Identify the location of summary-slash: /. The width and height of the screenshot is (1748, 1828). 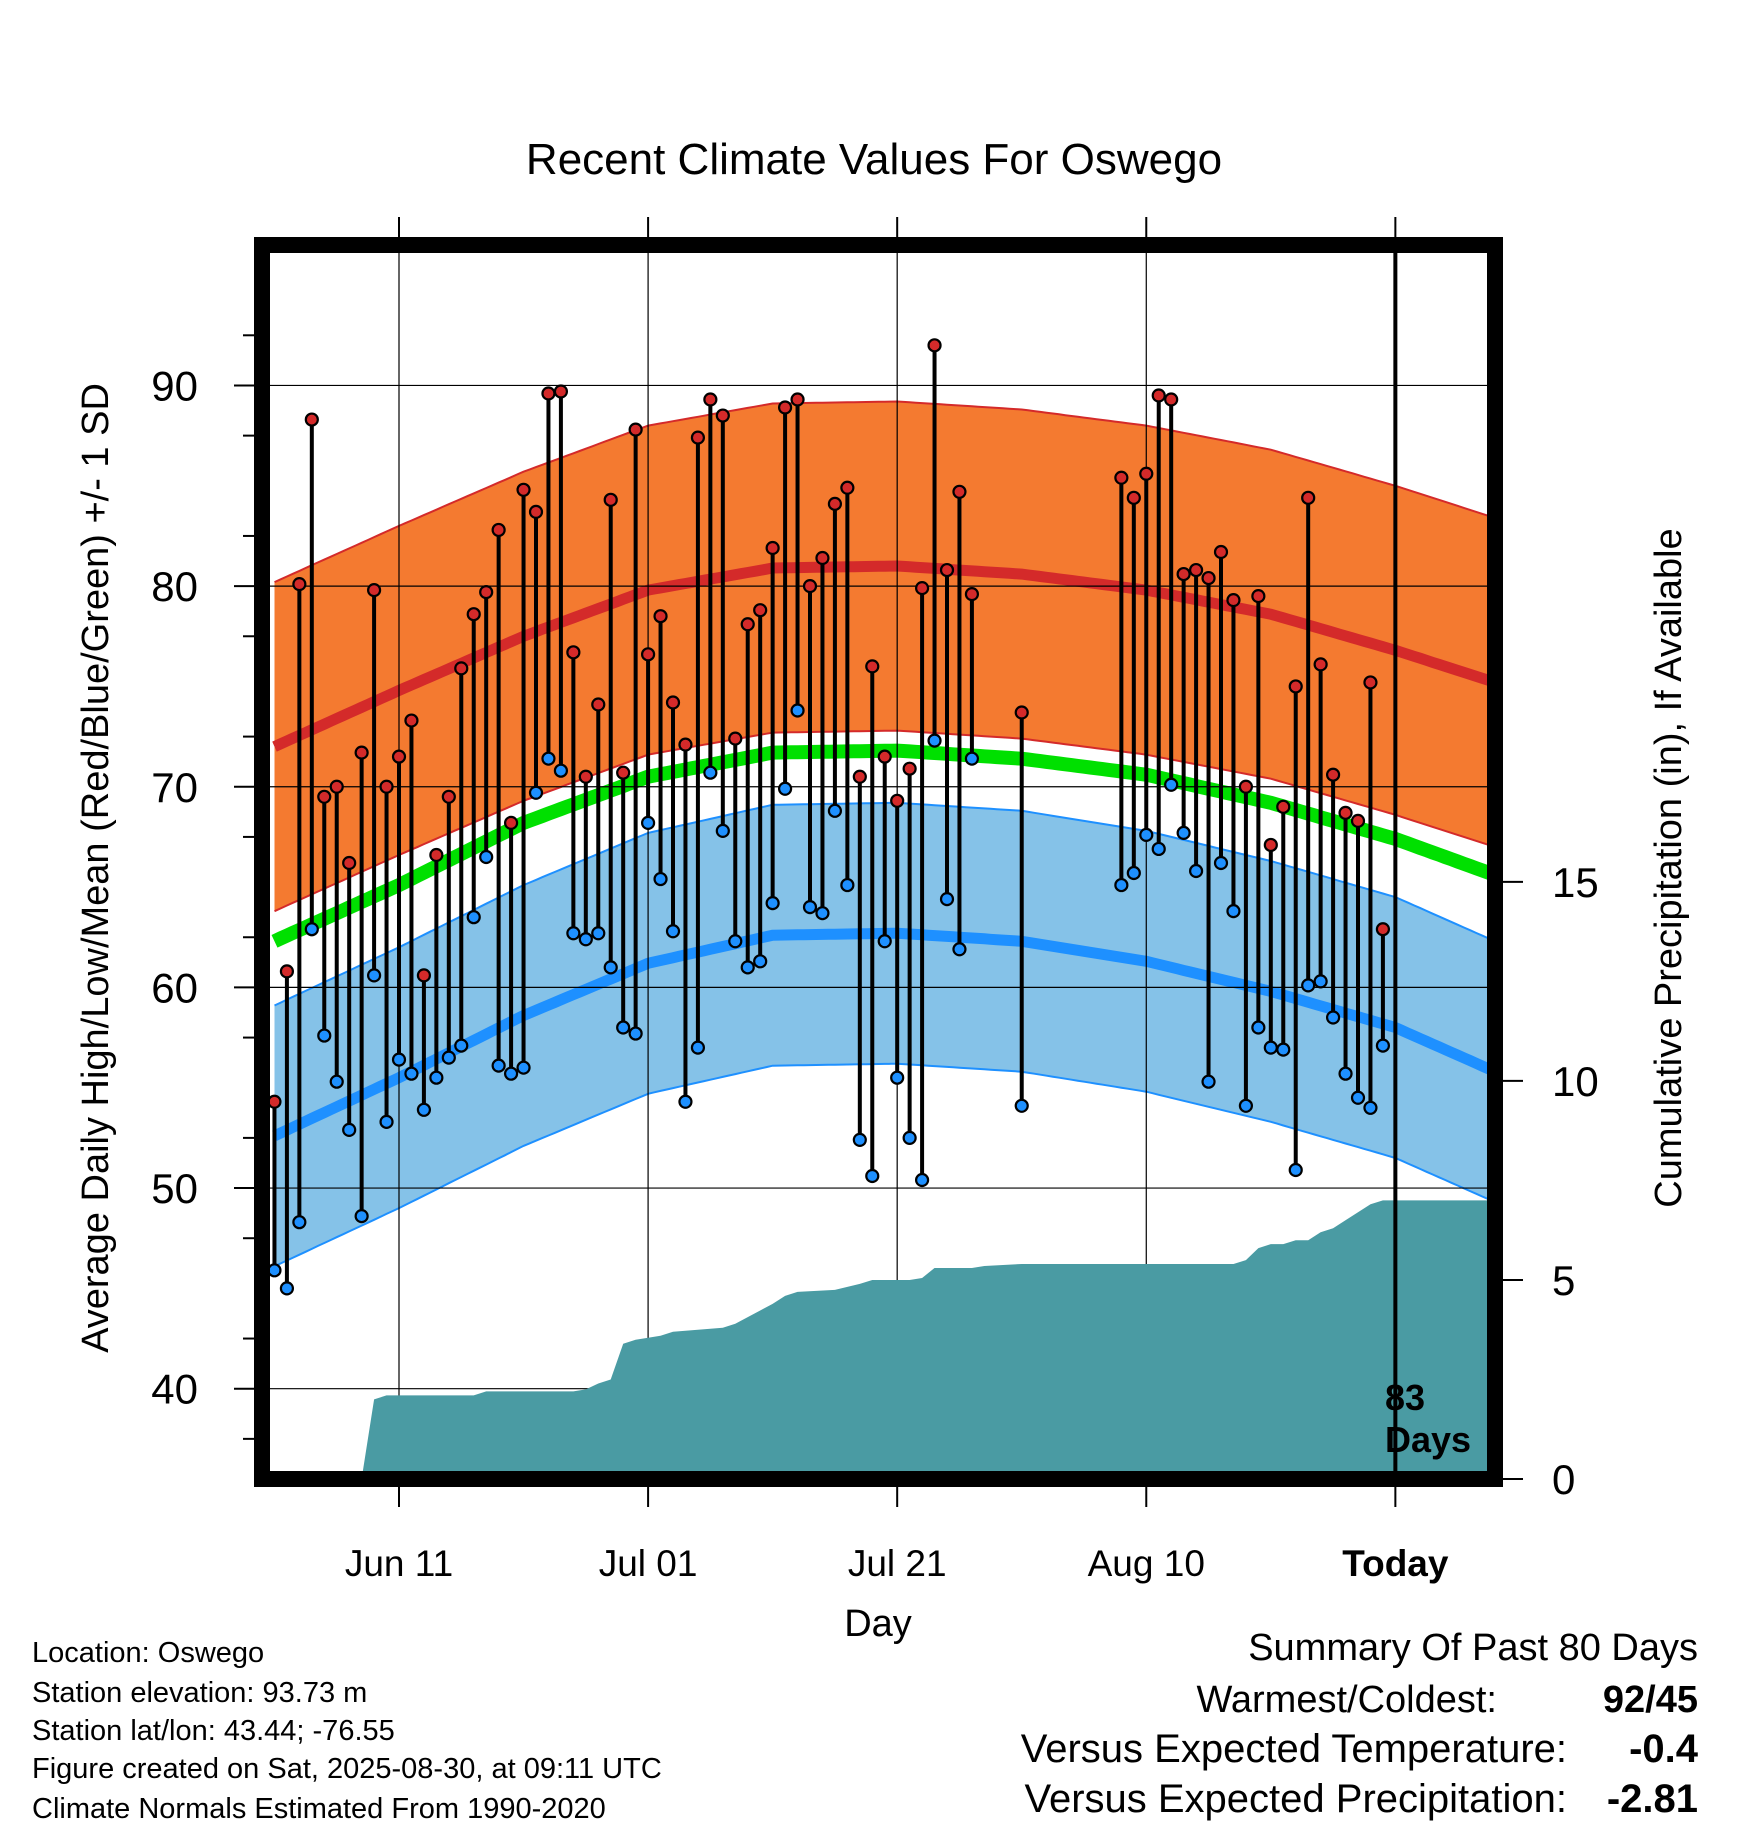
(1650, 1700).